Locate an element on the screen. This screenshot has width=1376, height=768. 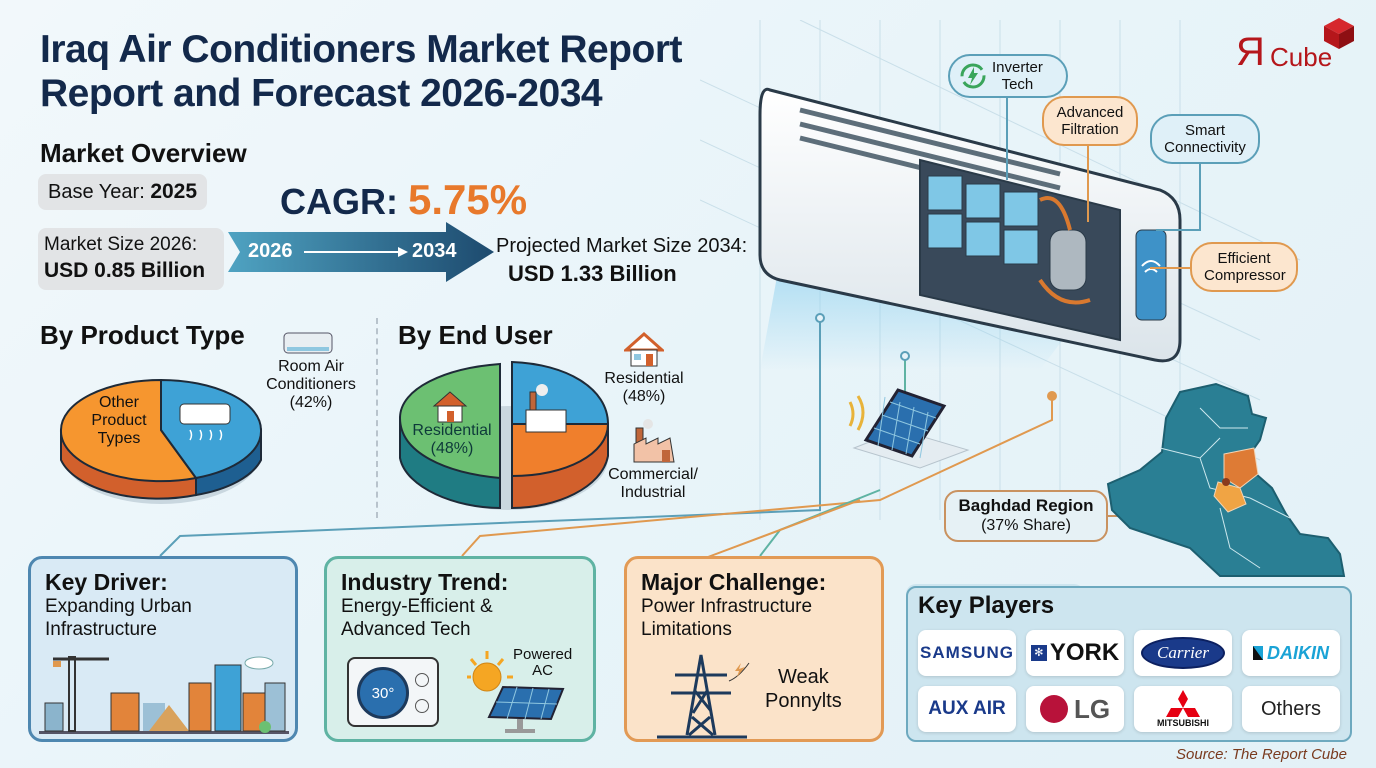
wifi-panel-icon is located at coordinates (1151, 275).